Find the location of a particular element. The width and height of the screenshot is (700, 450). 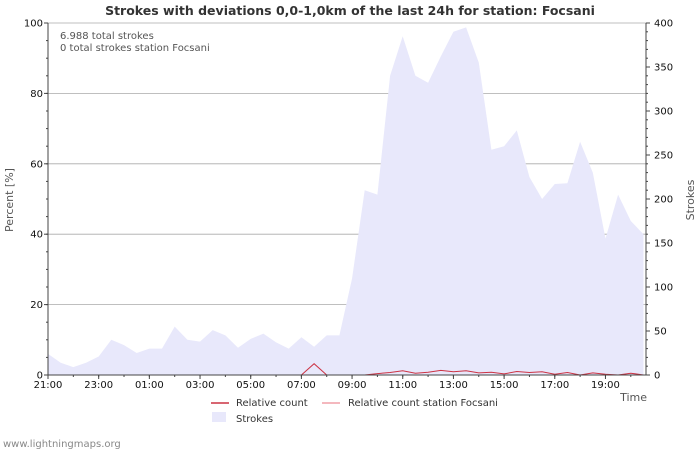

y-right-tick-label: 300 is located at coordinates (663, 112).